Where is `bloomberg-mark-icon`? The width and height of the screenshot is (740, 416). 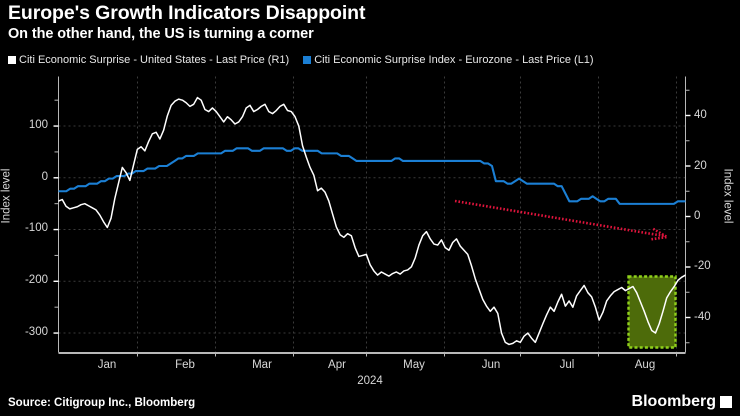
bloomberg-mark-icon is located at coordinates (726, 402).